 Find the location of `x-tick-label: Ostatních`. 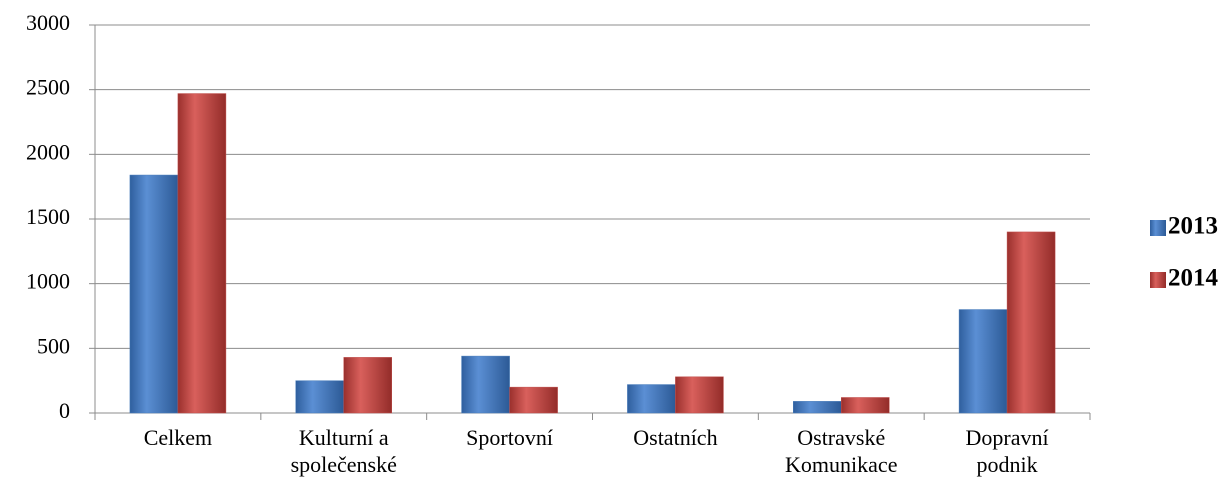

x-tick-label: Ostatních is located at coordinates (675, 437).